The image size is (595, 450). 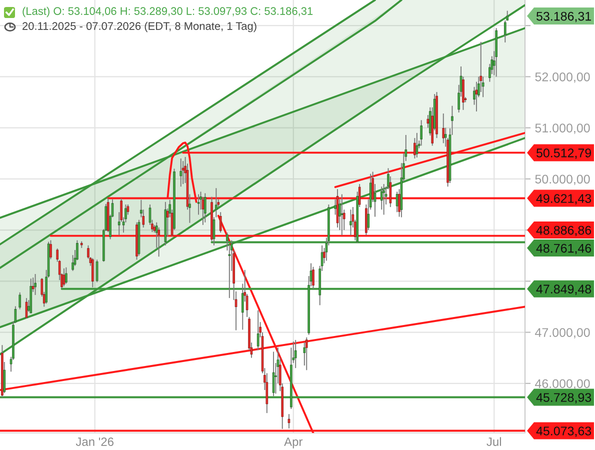 I want to click on data-label: 48.761,46, so click(x=564, y=249).